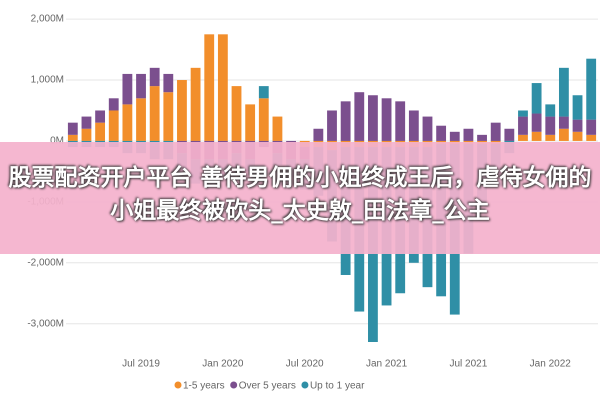 This screenshot has height=400, width=600. Describe the element at coordinates (204, 386) in the screenshot. I see `legend-label: 1-5 years` at that location.